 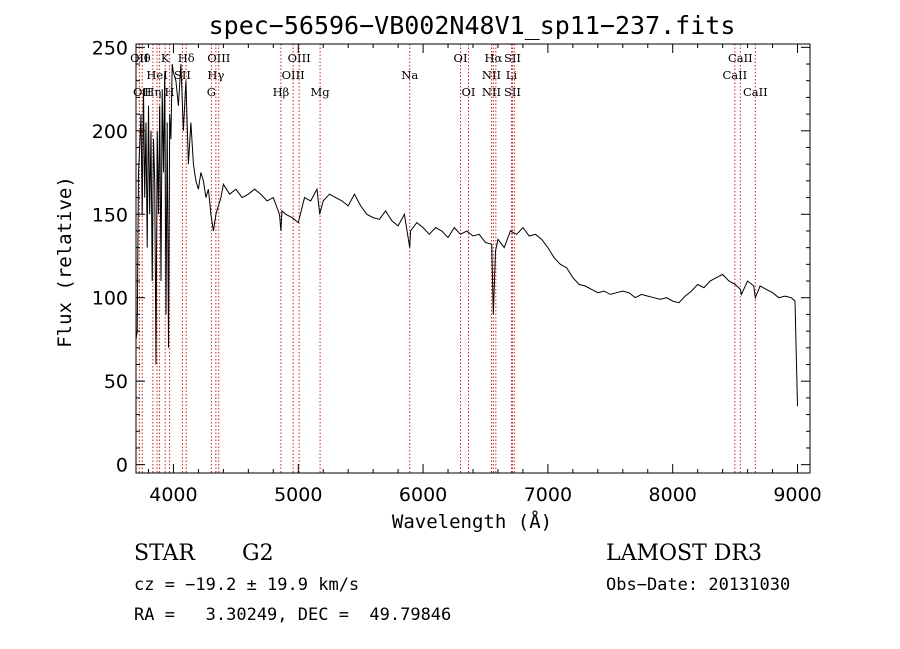 I want to click on line-label-16-mid: Na, so click(x=409, y=75).